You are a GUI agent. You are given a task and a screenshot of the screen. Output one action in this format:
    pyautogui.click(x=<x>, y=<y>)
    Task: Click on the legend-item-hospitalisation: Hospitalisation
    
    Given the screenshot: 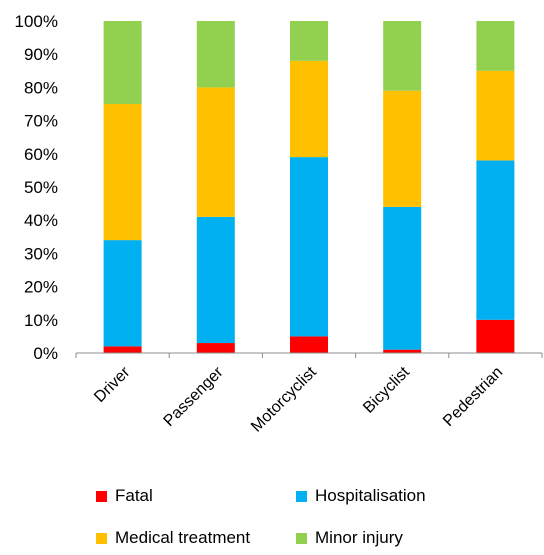 What is the action you would take?
    pyautogui.click(x=361, y=496)
    